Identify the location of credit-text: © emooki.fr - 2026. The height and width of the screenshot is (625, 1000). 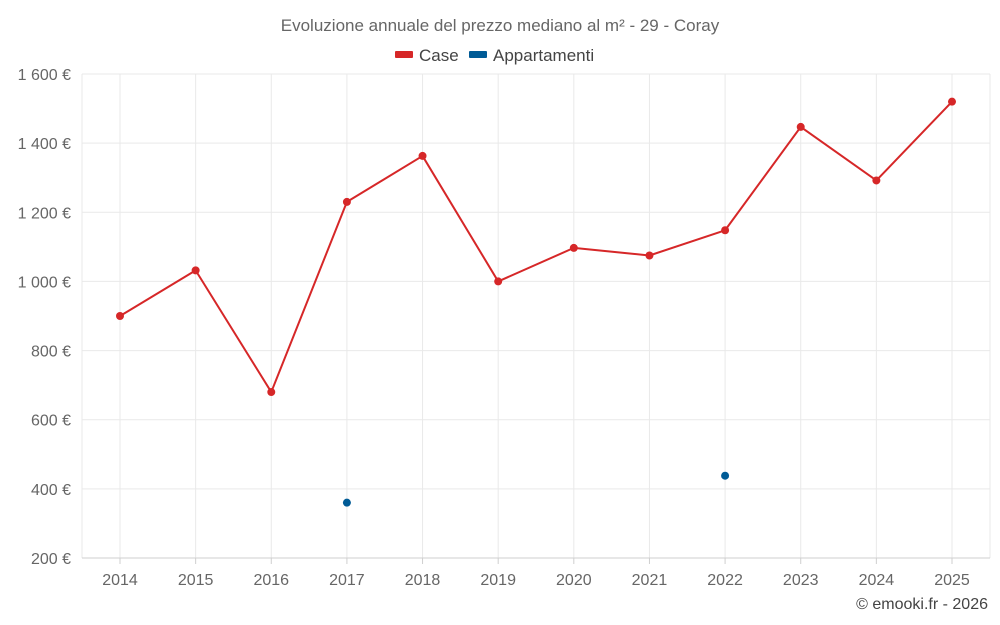
(922, 604).